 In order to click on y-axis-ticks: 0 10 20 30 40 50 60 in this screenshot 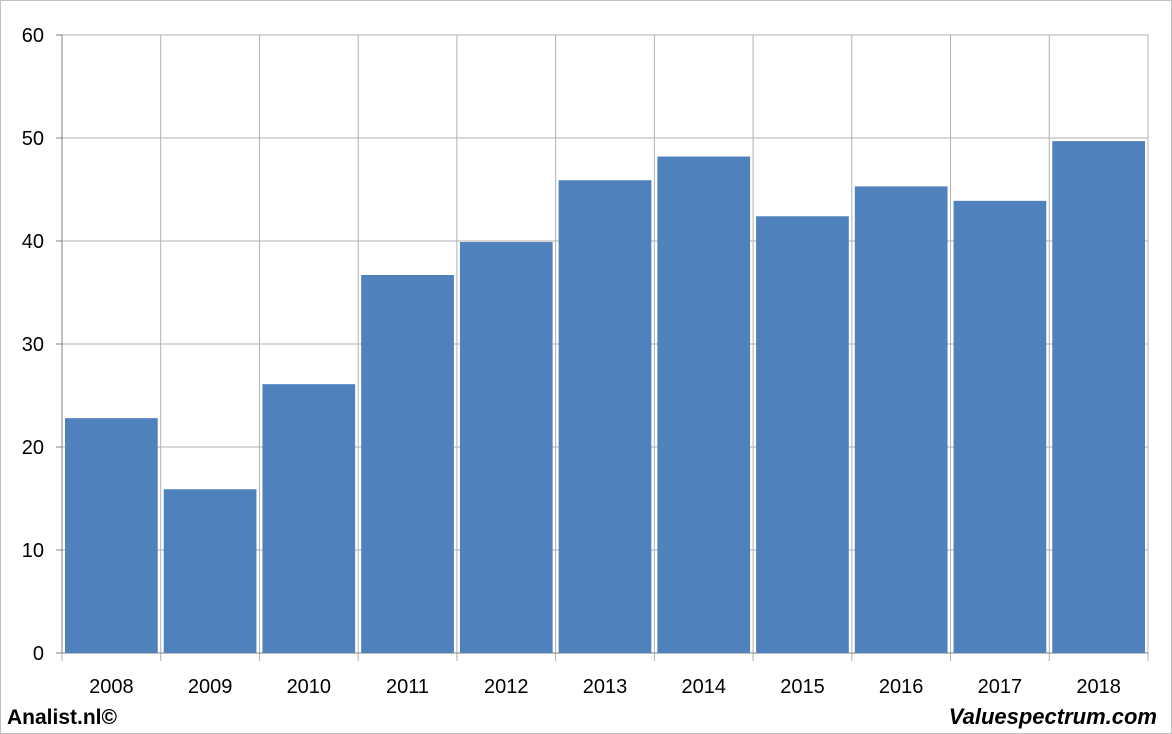, I will do `click(33, 345)`.